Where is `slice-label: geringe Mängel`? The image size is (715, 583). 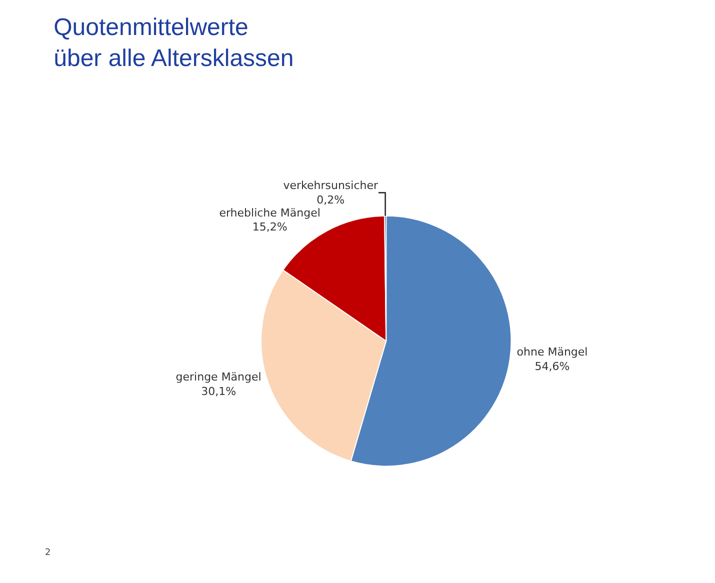 slice-label: geringe Mängel is located at coordinates (219, 377).